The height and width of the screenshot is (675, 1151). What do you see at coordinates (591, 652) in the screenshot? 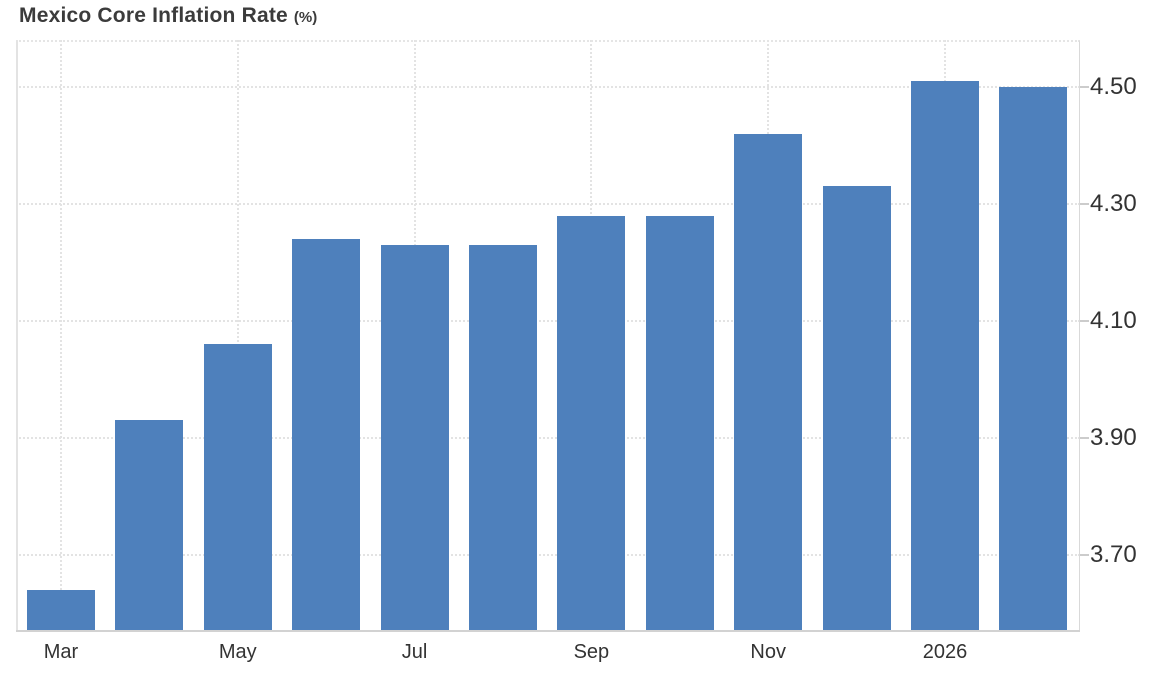
I see `x-axis-label: Sep` at bounding box center [591, 652].